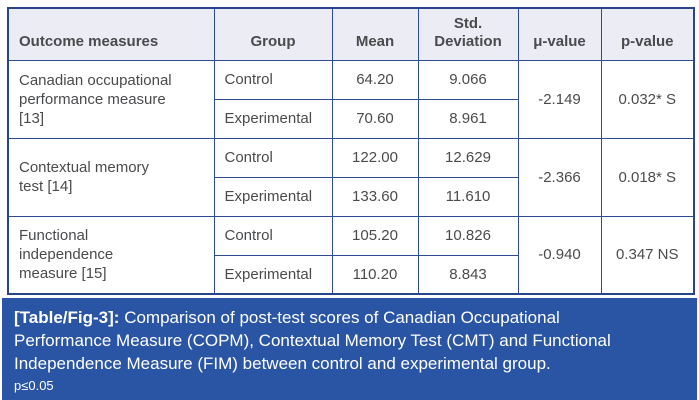  What do you see at coordinates (559, 177) in the screenshot?
I see `mu-value-cell: -2.366` at bounding box center [559, 177].